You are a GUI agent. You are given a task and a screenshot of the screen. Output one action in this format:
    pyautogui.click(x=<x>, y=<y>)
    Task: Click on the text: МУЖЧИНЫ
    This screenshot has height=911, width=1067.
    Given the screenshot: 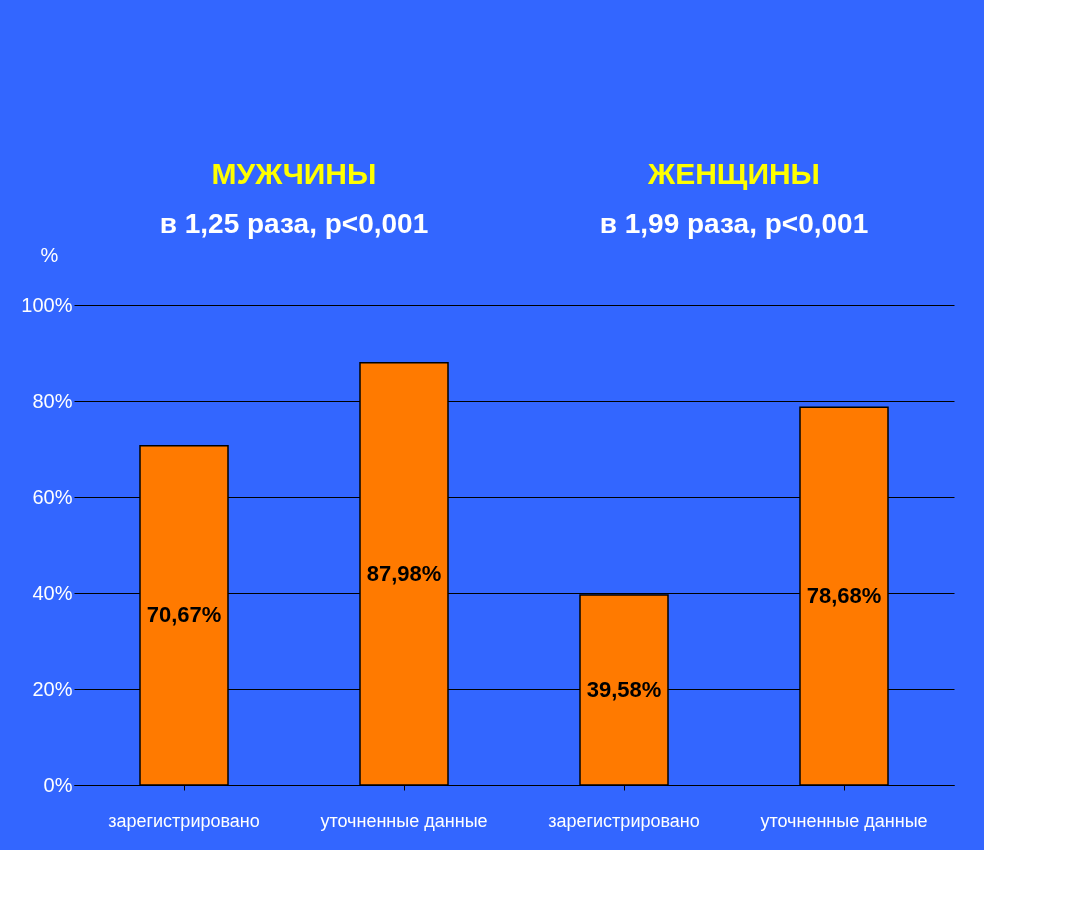 What is the action you would take?
    pyautogui.click(x=294, y=173)
    